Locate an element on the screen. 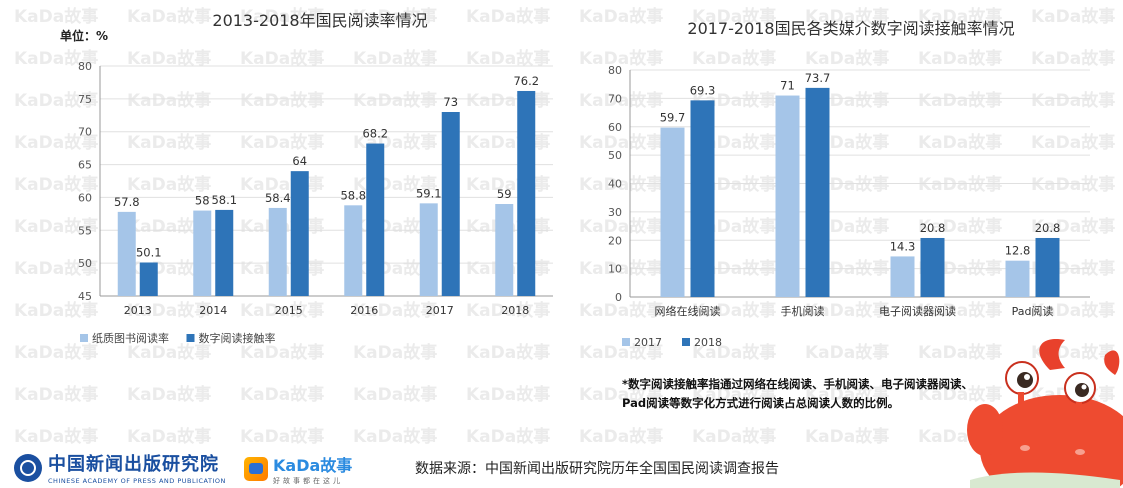 This screenshot has width=1123, height=488. data-label: 73.7 is located at coordinates (818, 78).